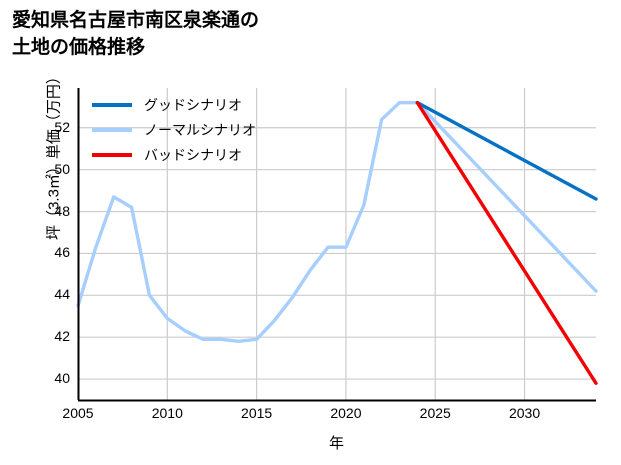  What do you see at coordinates (506, 150) in the screenshot?
I see `series-line-good` at bounding box center [506, 150].